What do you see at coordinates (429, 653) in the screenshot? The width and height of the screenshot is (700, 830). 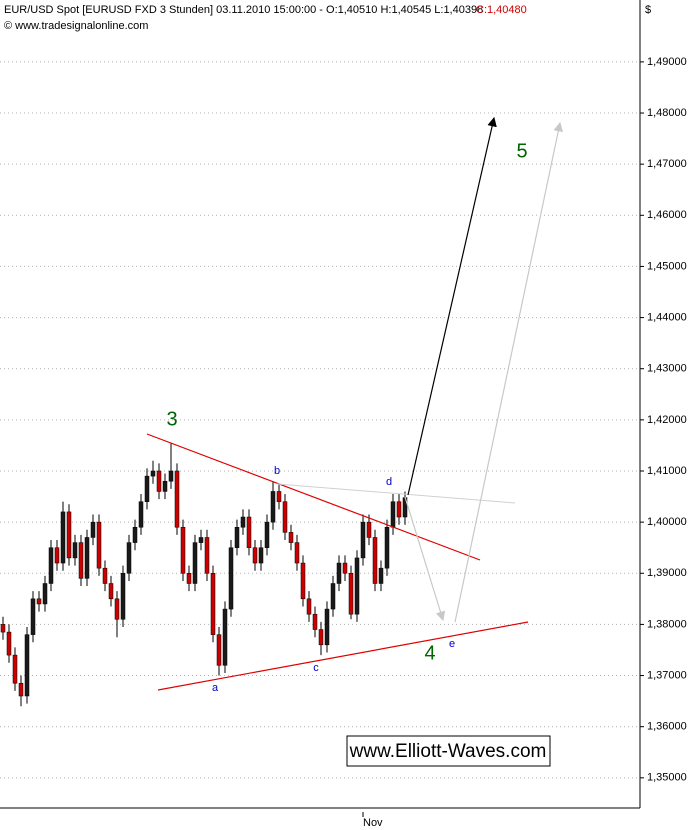 I see `wave-label: 4` at bounding box center [429, 653].